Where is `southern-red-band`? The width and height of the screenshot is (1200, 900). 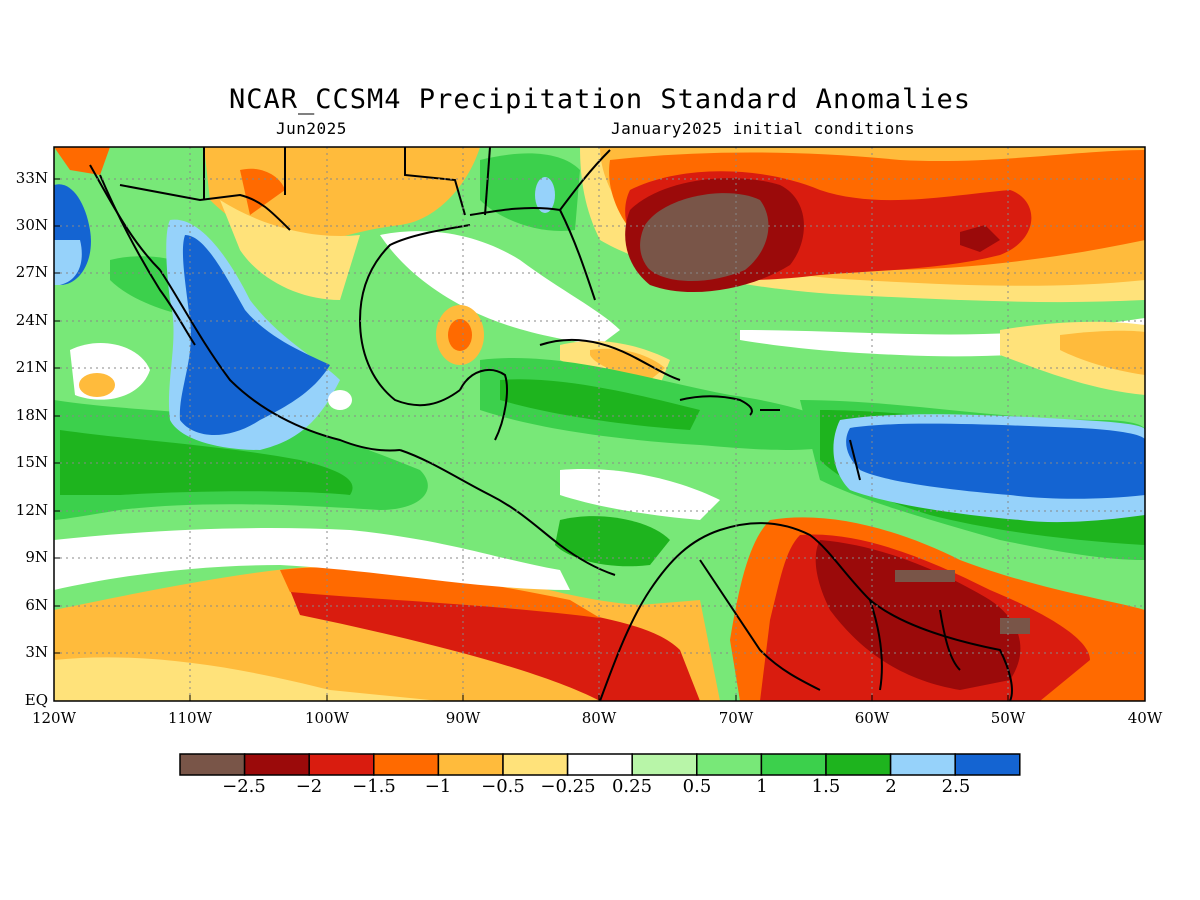 southern-red-band is located at coordinates (495, 642).